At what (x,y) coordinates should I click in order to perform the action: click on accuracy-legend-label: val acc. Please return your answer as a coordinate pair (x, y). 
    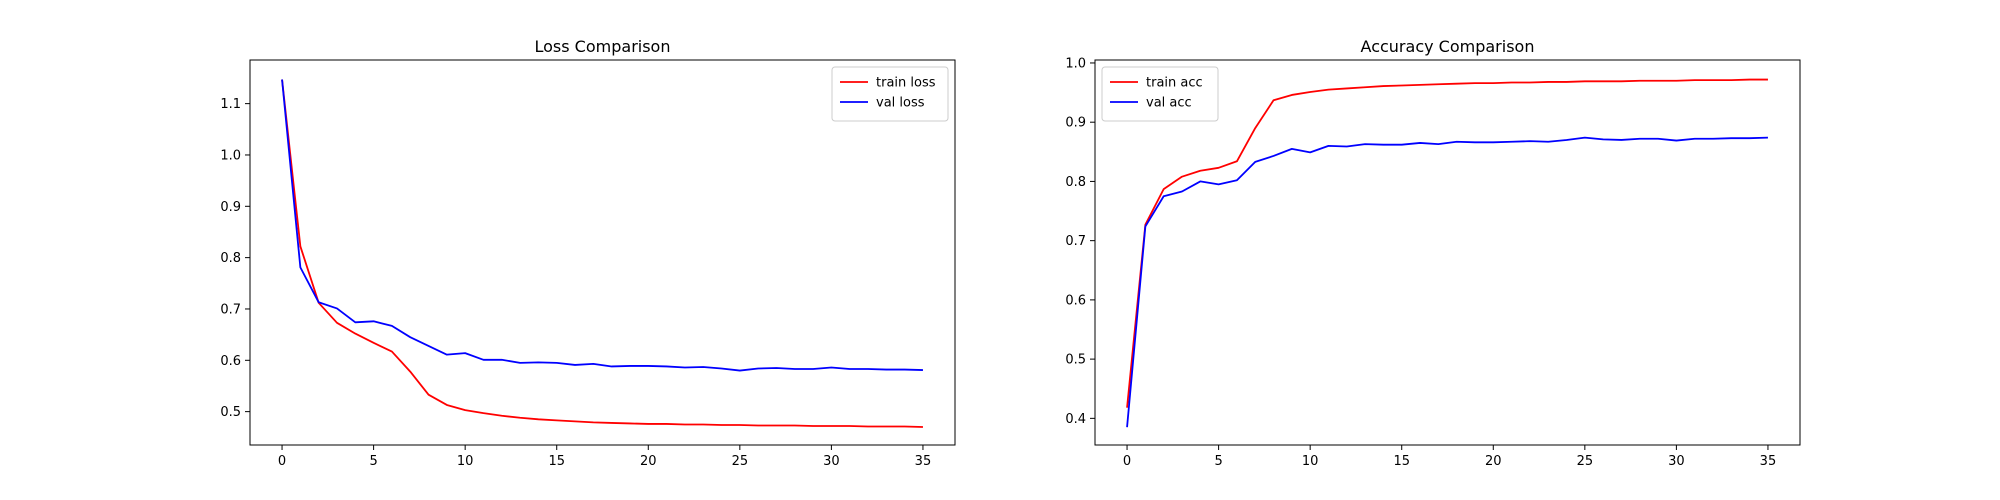
    Looking at the image, I should click on (1169, 103).